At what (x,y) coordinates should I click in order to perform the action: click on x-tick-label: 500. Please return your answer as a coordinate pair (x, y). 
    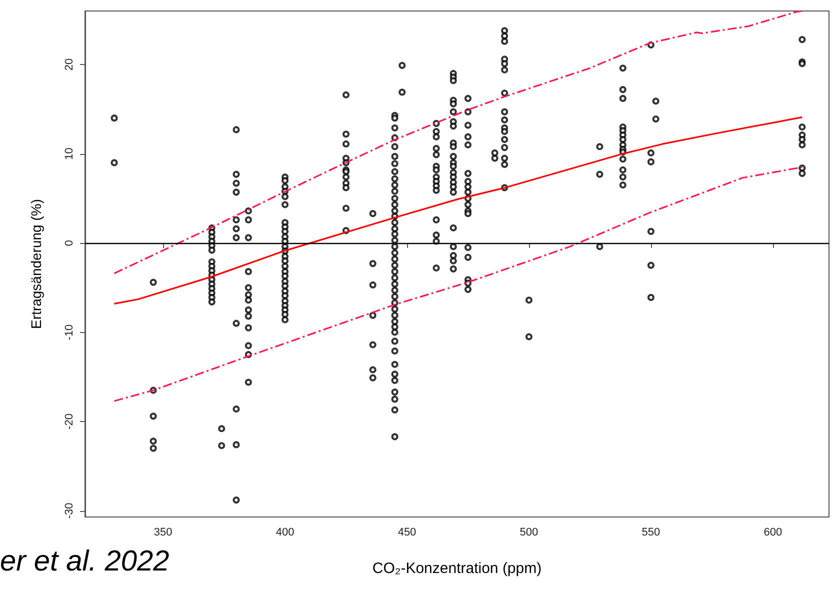
    Looking at the image, I should click on (529, 532).